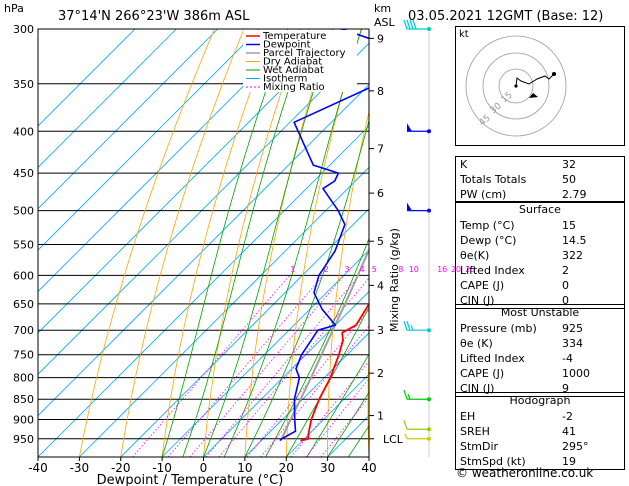  Describe the element at coordinates (493, 179) in the screenshot. I see `index-label: Totals Totals` at that location.